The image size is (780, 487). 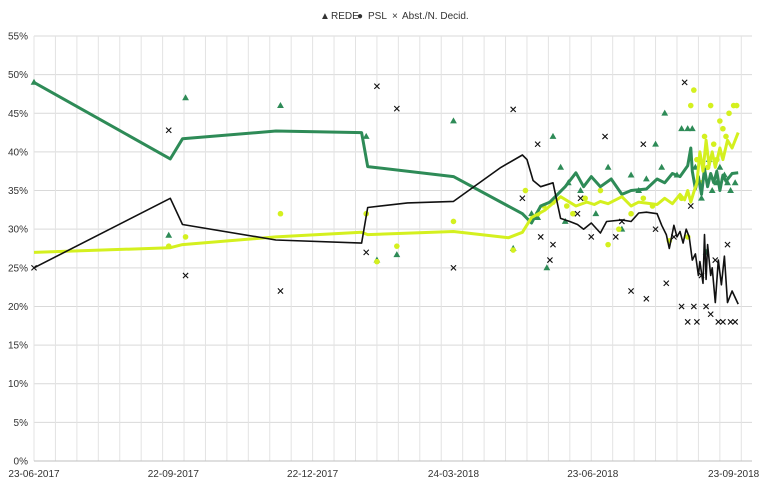 I want to click on legend: ▲ REDE ● PSL × Abst./N. Decid., so click(x=394, y=16).